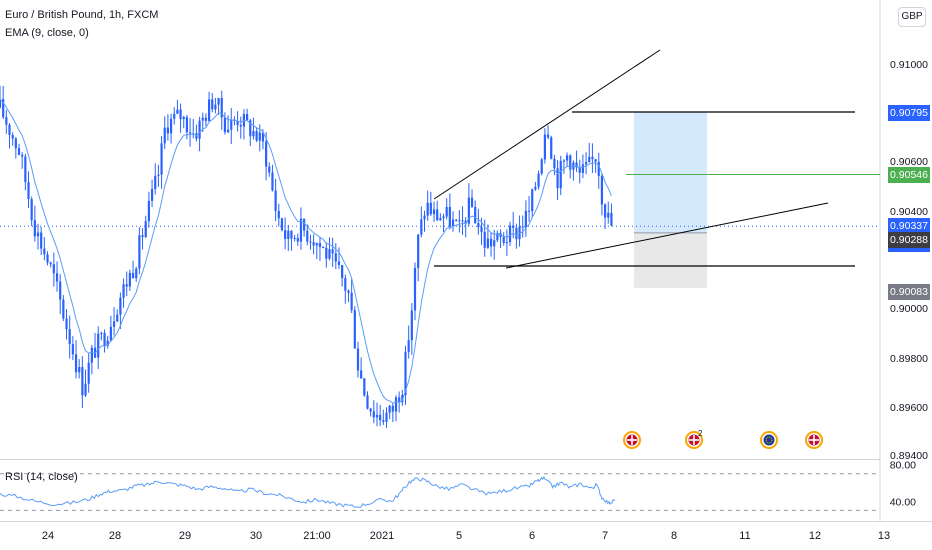  Describe the element at coordinates (115, 536) in the screenshot. I see `time-tick-label: 28` at that location.